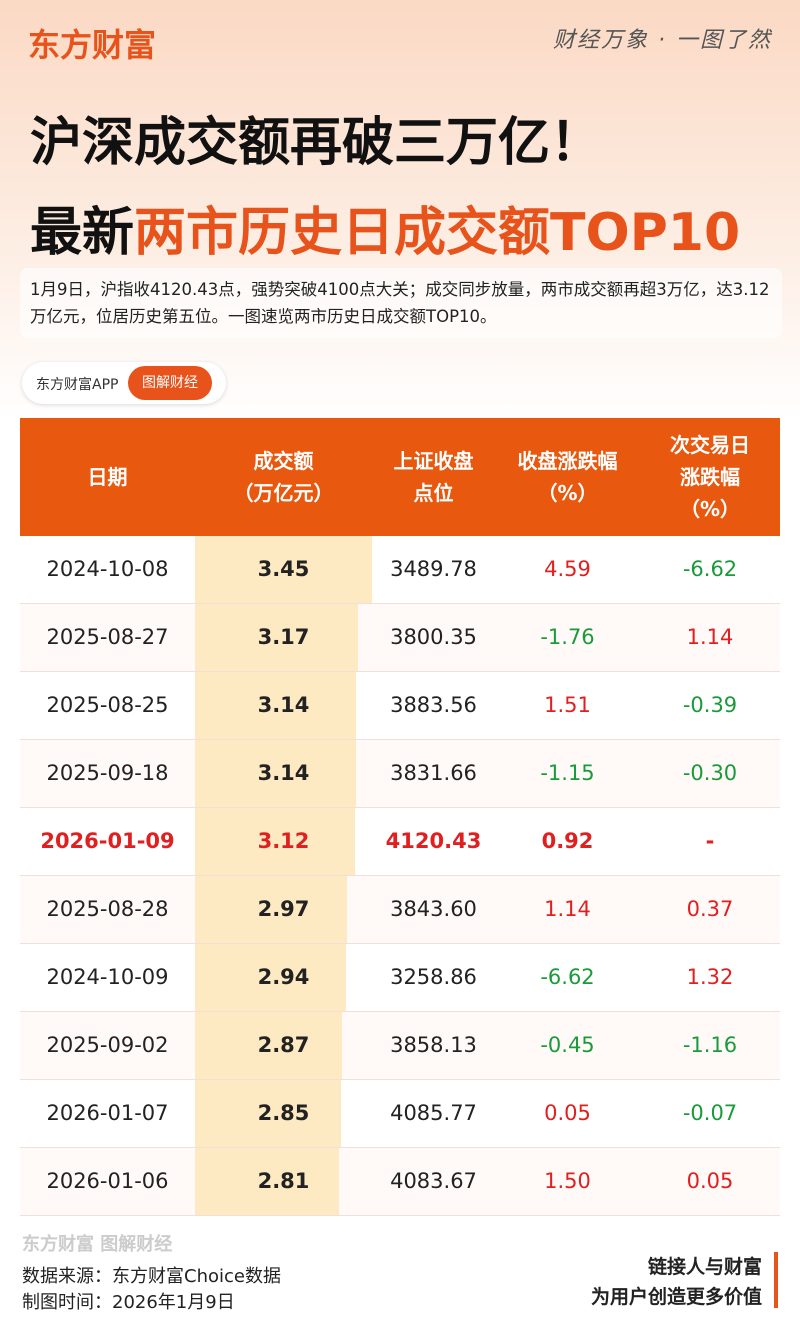 Image resolution: width=800 pixels, height=1323 pixels. What do you see at coordinates (107, 1113) in the screenshot?
I see `table-cell: 2026-01-07` at bounding box center [107, 1113].